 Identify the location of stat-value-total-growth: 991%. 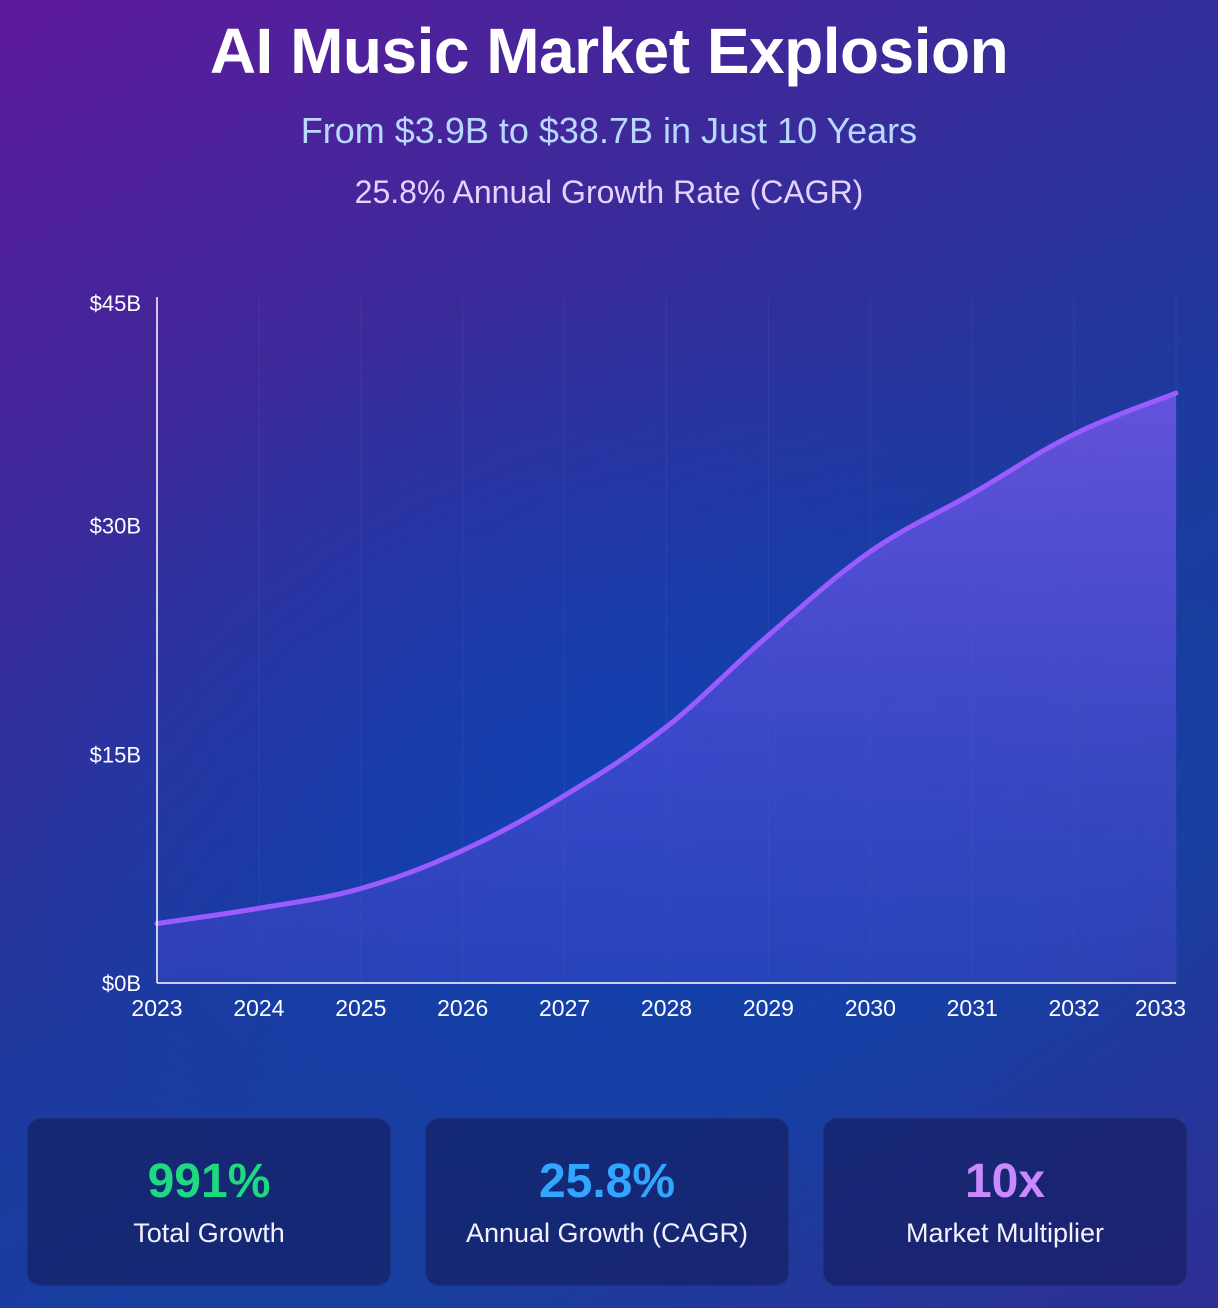
(209, 1181).